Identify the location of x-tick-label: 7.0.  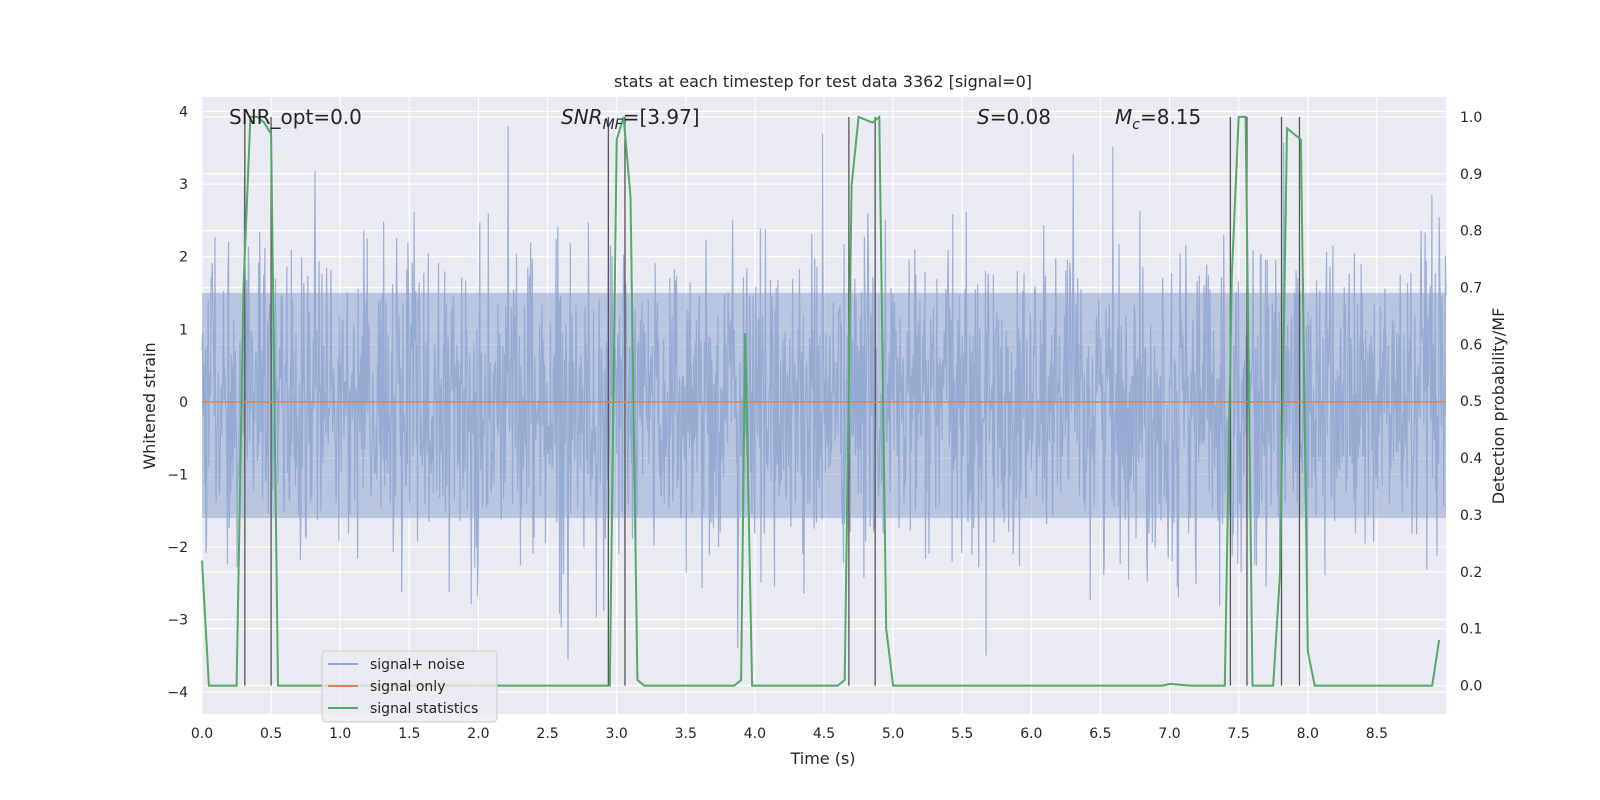
(1169, 734).